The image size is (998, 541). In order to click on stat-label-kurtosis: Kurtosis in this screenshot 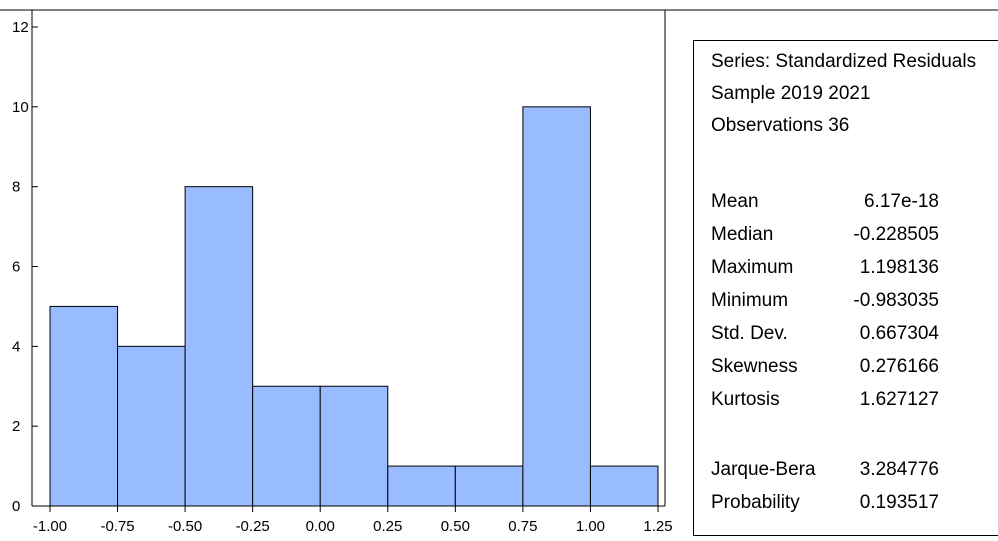, I will do `click(745, 399)`.